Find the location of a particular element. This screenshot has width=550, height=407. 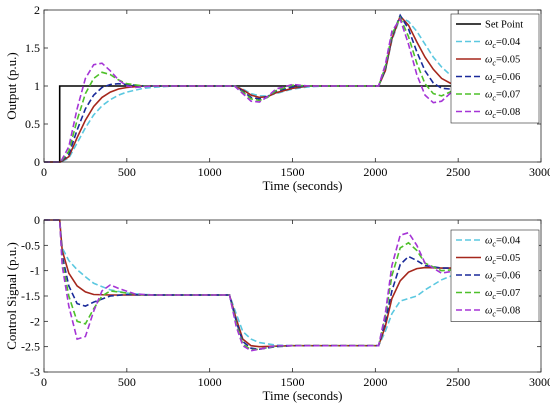

legend: ωc=0.04 ωc=0.05 ωc=0.06 ωc=0.07 ωc=0.08 is located at coordinates (495, 275).